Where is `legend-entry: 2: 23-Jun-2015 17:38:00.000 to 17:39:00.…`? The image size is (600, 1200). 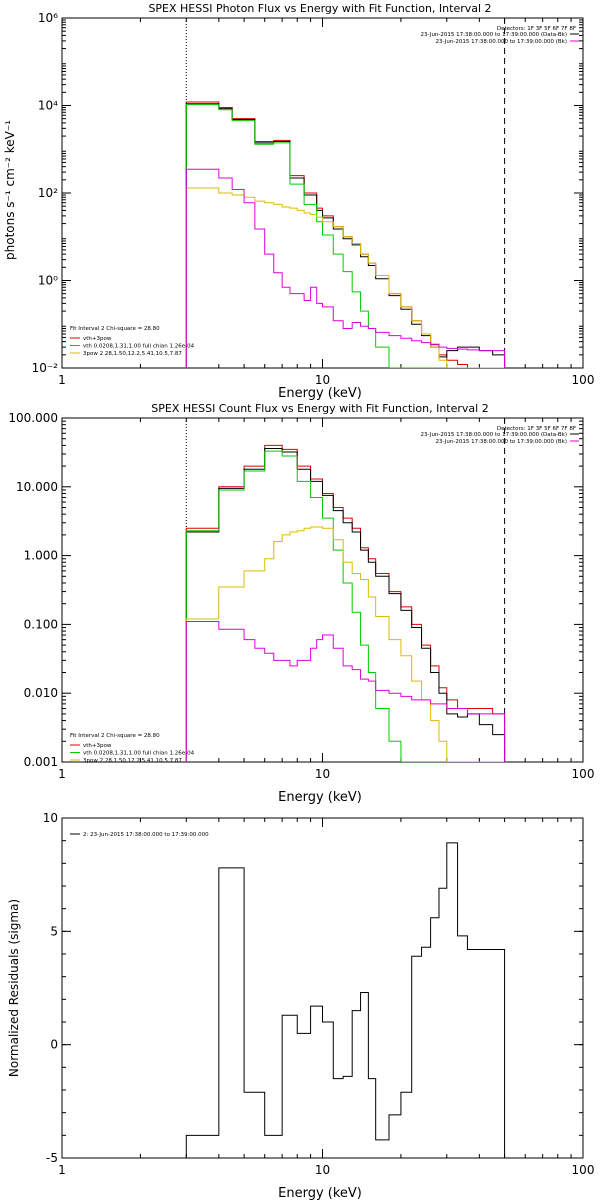
legend-entry: 2: 23-Jun-2015 17:38:00.000 to 17:39:00.… is located at coordinates (146, 835).